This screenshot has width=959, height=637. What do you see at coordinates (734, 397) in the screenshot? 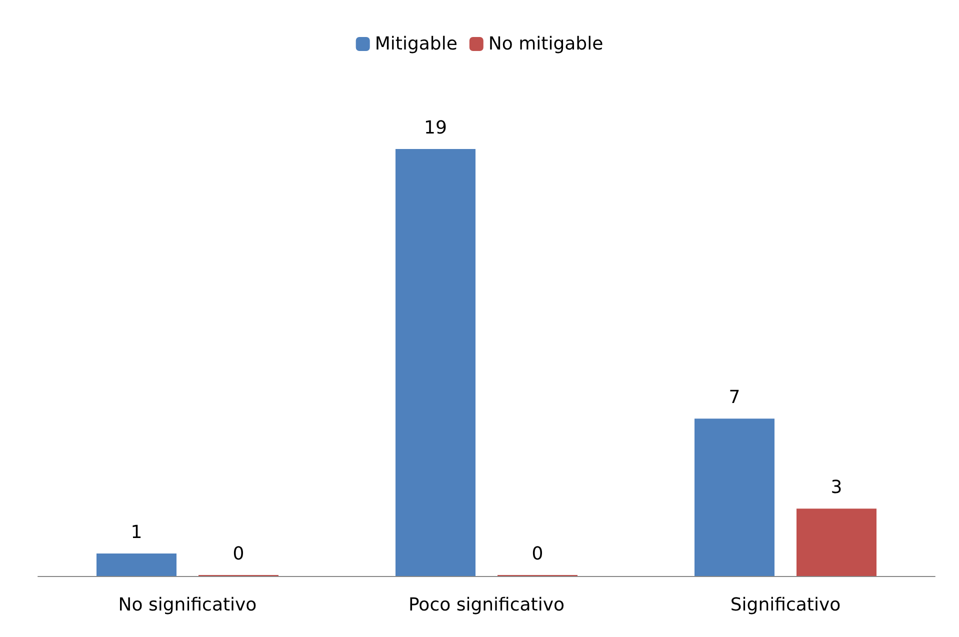
I see `data-label: 7` at bounding box center [734, 397].